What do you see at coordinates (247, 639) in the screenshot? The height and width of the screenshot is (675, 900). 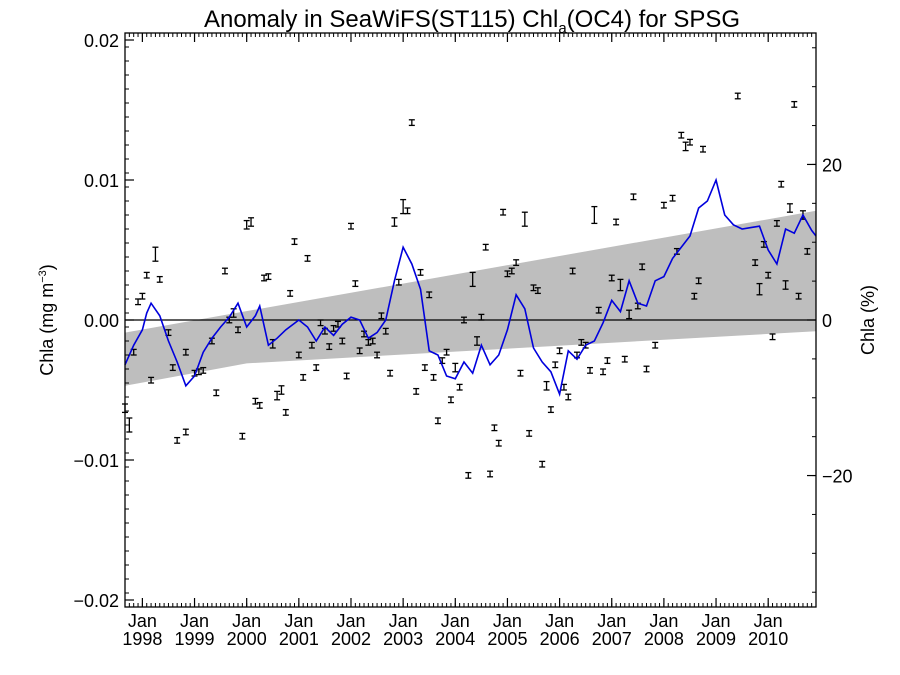 I see `x-tick-label-year: 2000` at bounding box center [247, 639].